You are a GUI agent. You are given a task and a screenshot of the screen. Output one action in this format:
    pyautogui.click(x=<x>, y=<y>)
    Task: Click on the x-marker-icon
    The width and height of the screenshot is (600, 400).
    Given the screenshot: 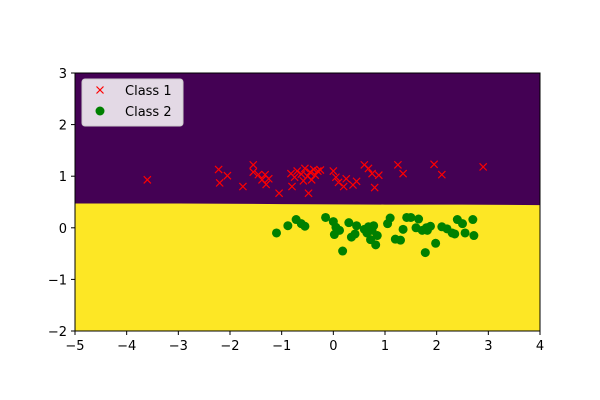 What is the action you would take?
    pyautogui.click(x=100, y=90)
    